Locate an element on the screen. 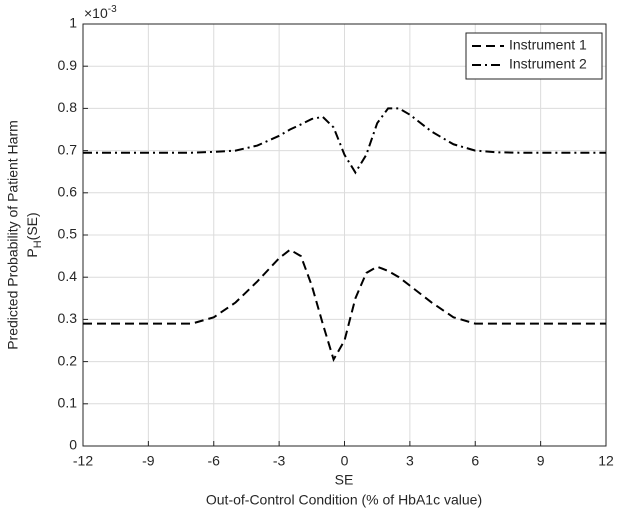  x-tick-label: -6 is located at coordinates (214, 461).